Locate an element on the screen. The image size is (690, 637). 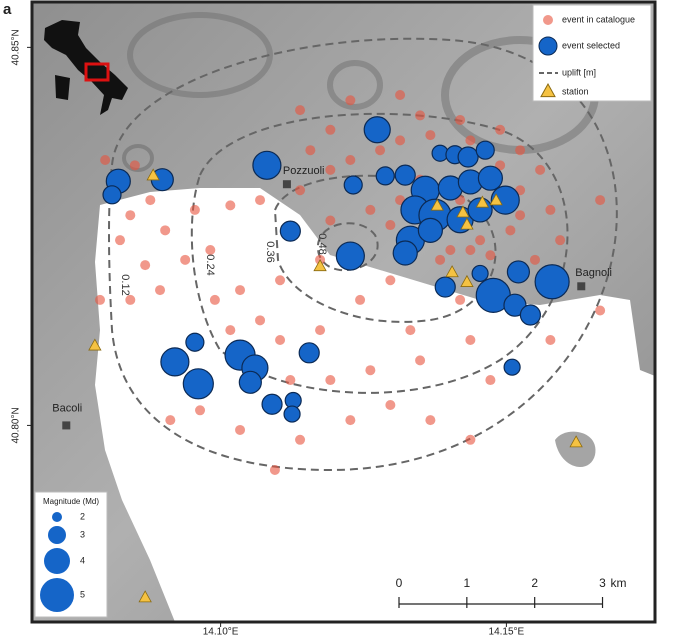
uplift-contour is located at coordinates (347, 247).